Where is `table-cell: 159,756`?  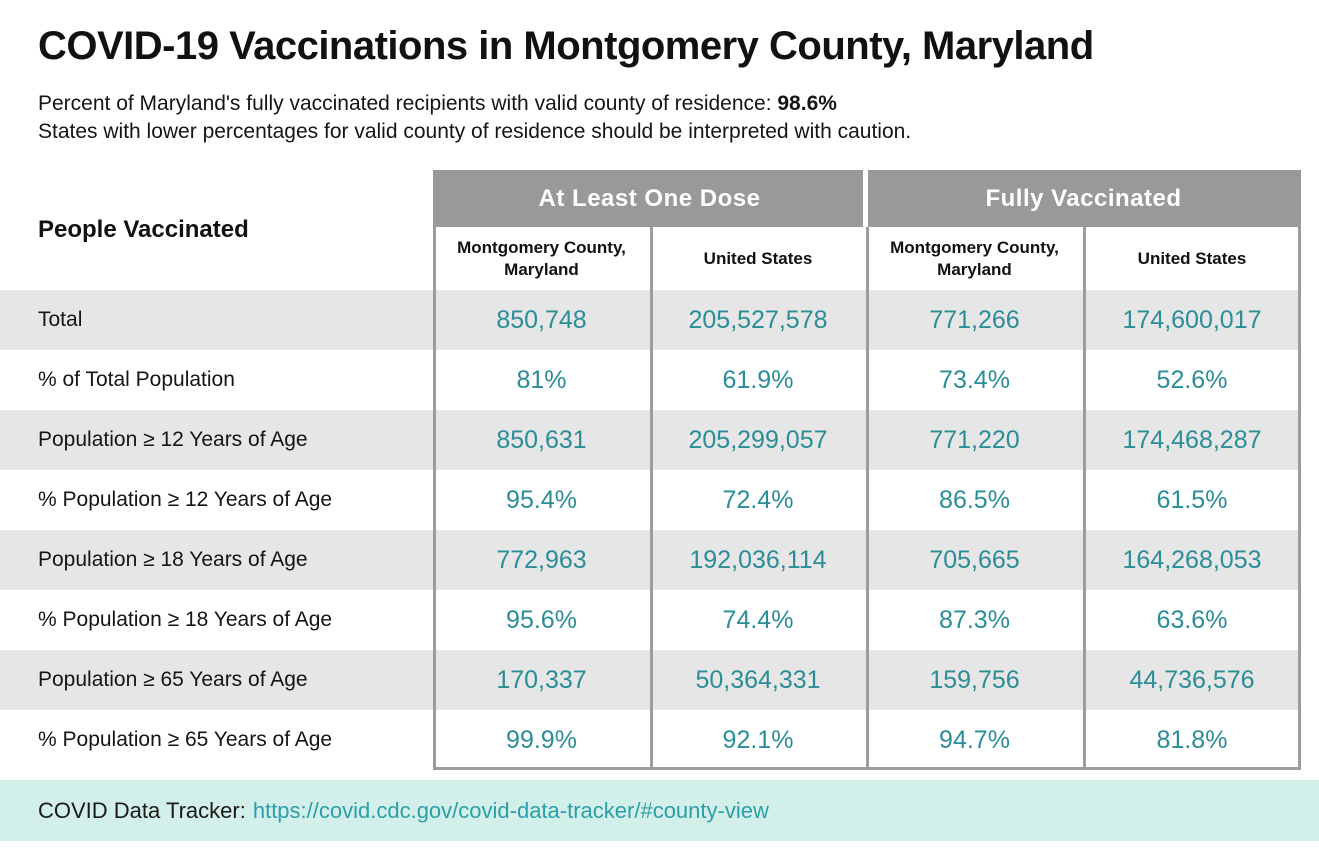
table-cell: 159,756 is located at coordinates (974, 679).